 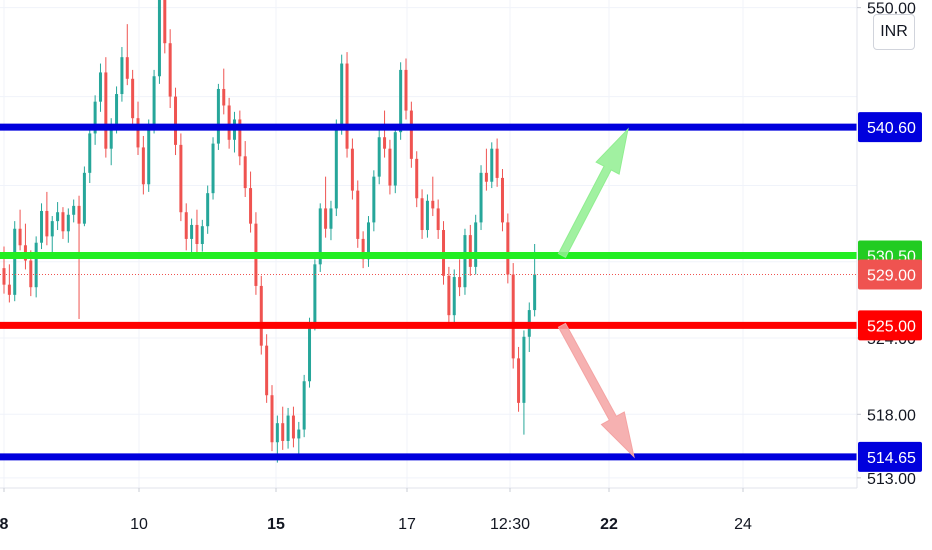 I want to click on down-arrow, so click(x=596, y=390).